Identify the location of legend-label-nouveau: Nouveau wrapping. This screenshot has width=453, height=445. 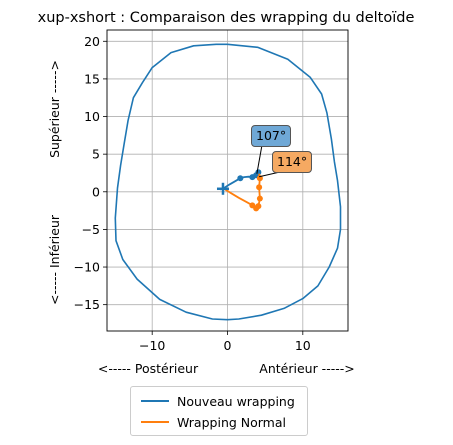
(236, 401).